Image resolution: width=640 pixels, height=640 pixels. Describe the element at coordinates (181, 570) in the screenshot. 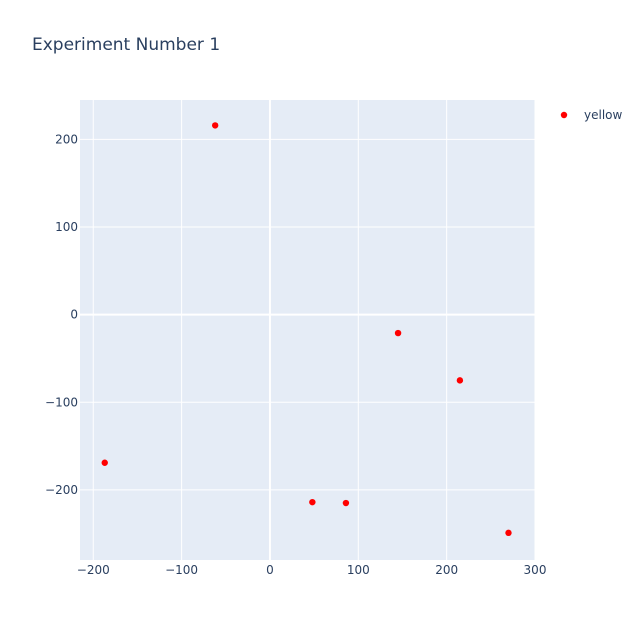

I see `x-tick-label: −100` at that location.